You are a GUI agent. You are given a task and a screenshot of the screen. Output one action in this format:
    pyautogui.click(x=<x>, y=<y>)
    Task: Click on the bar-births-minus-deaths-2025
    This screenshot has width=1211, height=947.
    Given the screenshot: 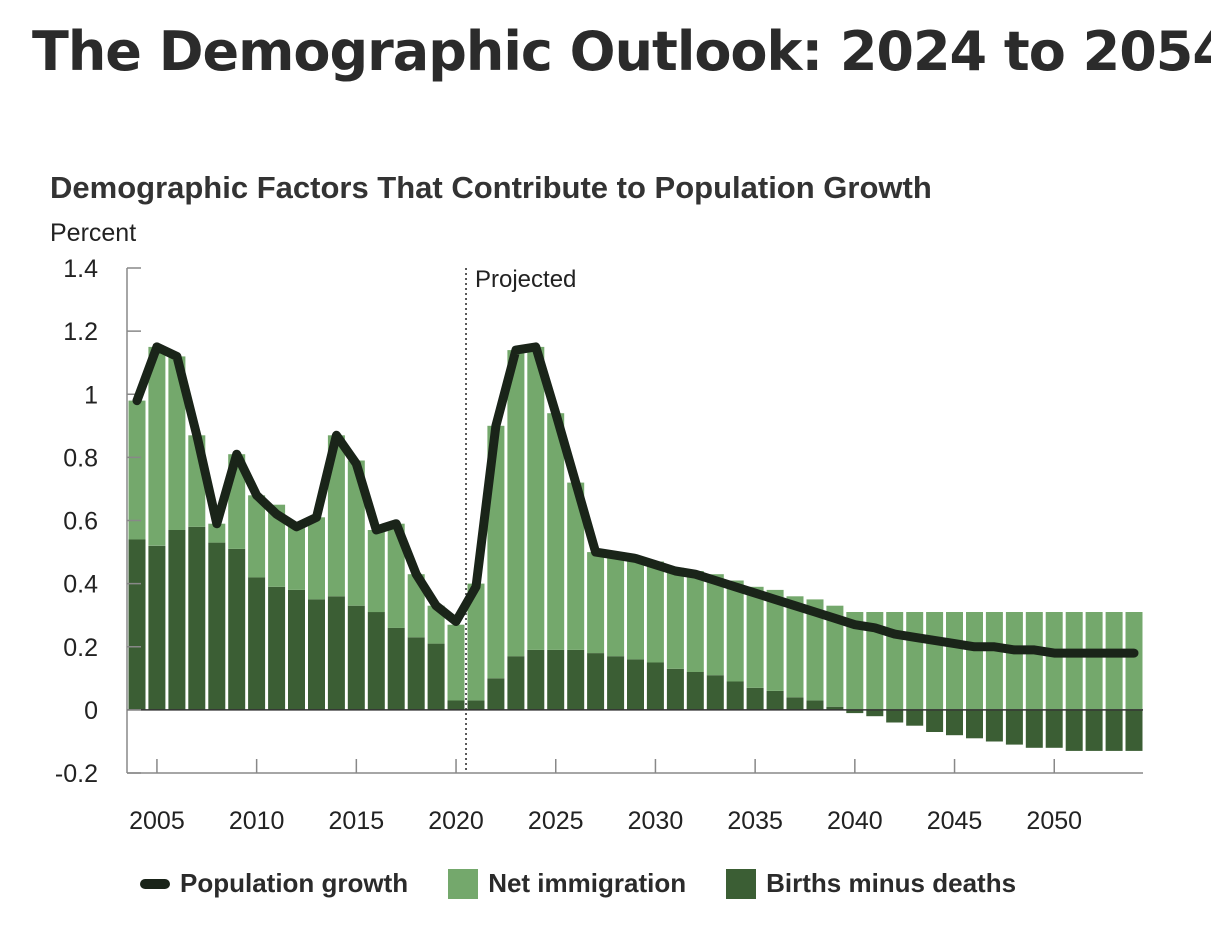 What is the action you would take?
    pyautogui.click(x=556, y=679)
    